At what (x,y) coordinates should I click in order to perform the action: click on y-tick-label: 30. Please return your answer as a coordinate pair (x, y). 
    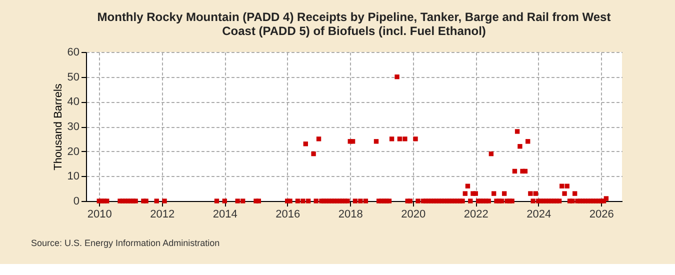
    Looking at the image, I should click on (73, 127).